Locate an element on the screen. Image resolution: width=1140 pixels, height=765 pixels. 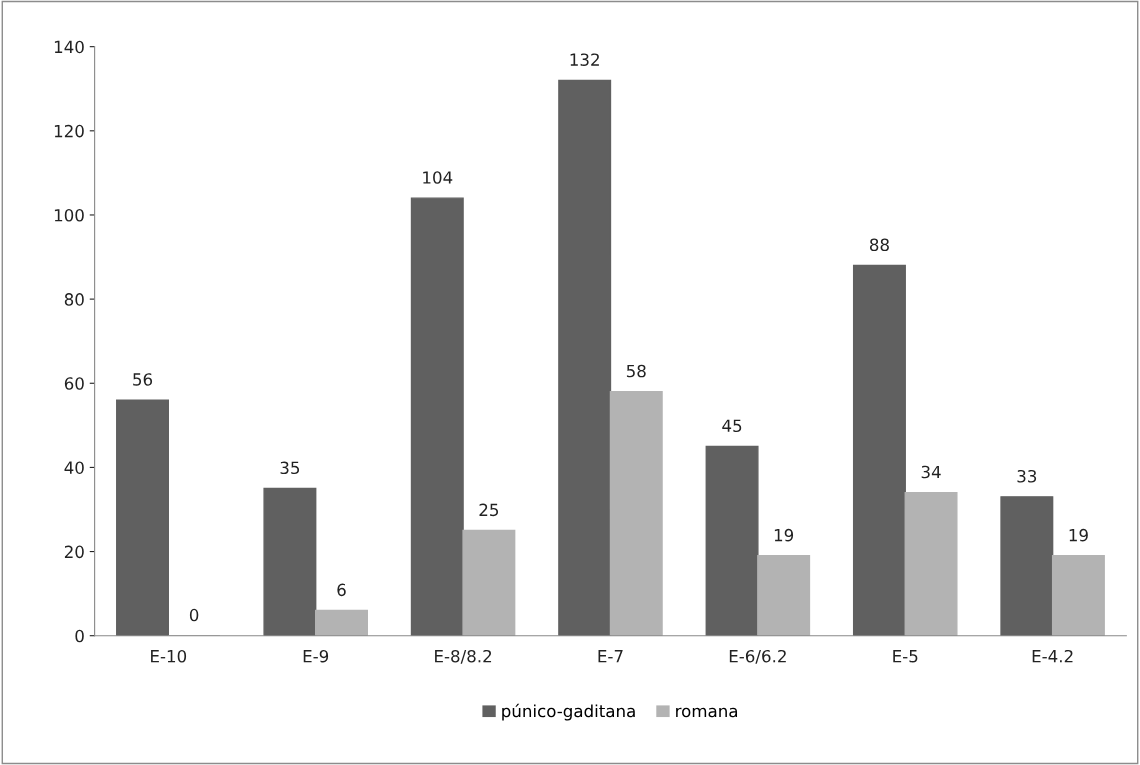
data-label: 35 is located at coordinates (290, 468).